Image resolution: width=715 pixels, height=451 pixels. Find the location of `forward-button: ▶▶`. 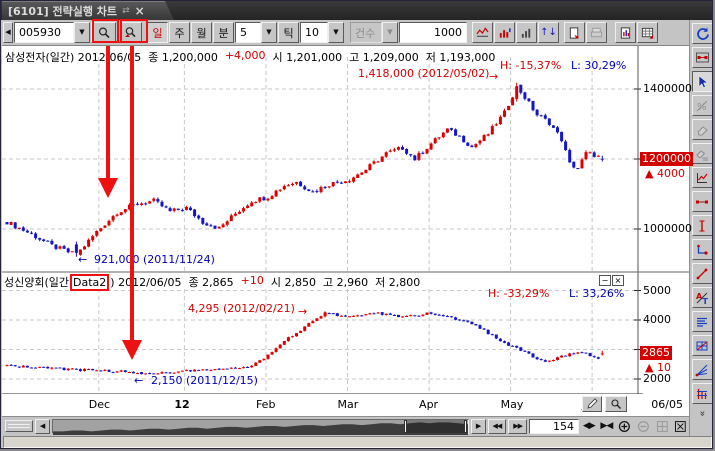

forward-button: ▶▶ is located at coordinates (517, 426).